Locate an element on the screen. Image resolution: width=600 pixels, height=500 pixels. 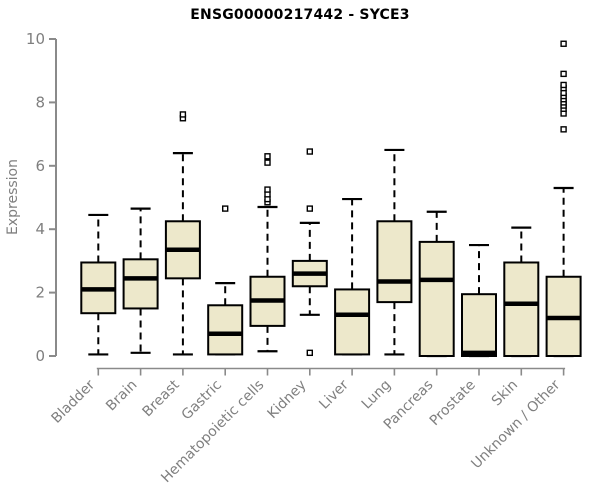
boxplot-gastric is located at coordinates (225, 280).